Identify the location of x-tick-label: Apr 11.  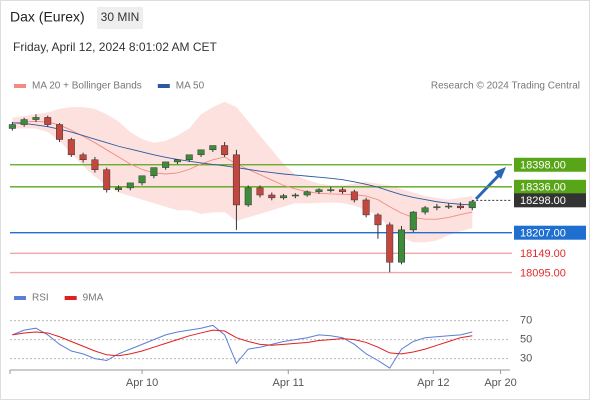
(289, 383).